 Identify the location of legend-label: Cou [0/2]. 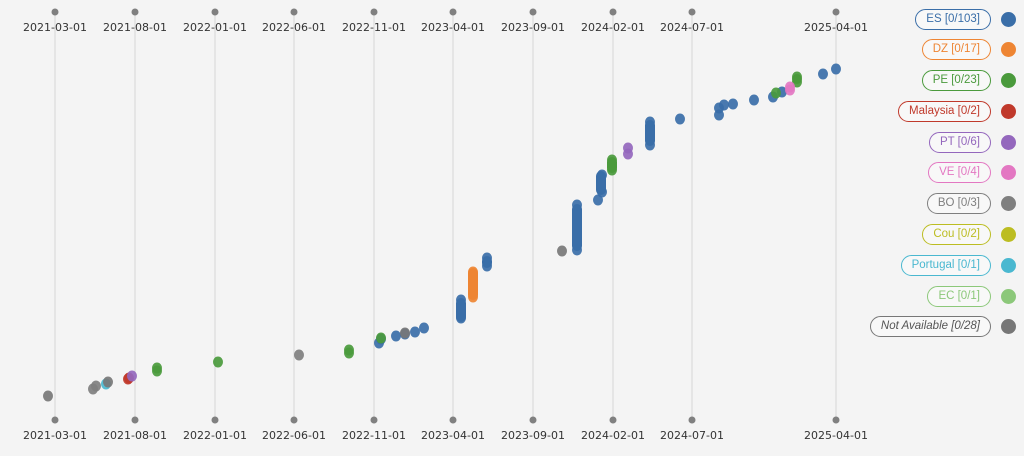
(956, 235).